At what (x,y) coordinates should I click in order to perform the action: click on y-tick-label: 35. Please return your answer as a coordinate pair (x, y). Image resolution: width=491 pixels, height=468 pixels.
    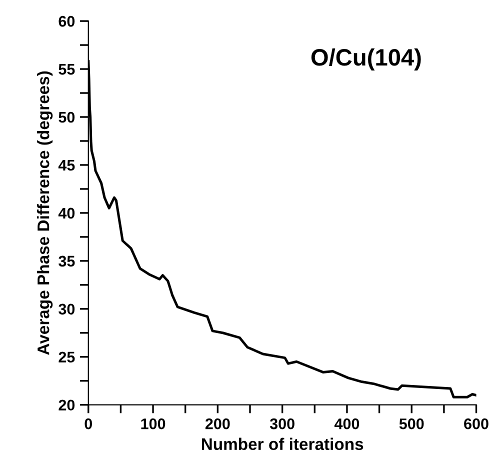
    Looking at the image, I should click on (66, 261).